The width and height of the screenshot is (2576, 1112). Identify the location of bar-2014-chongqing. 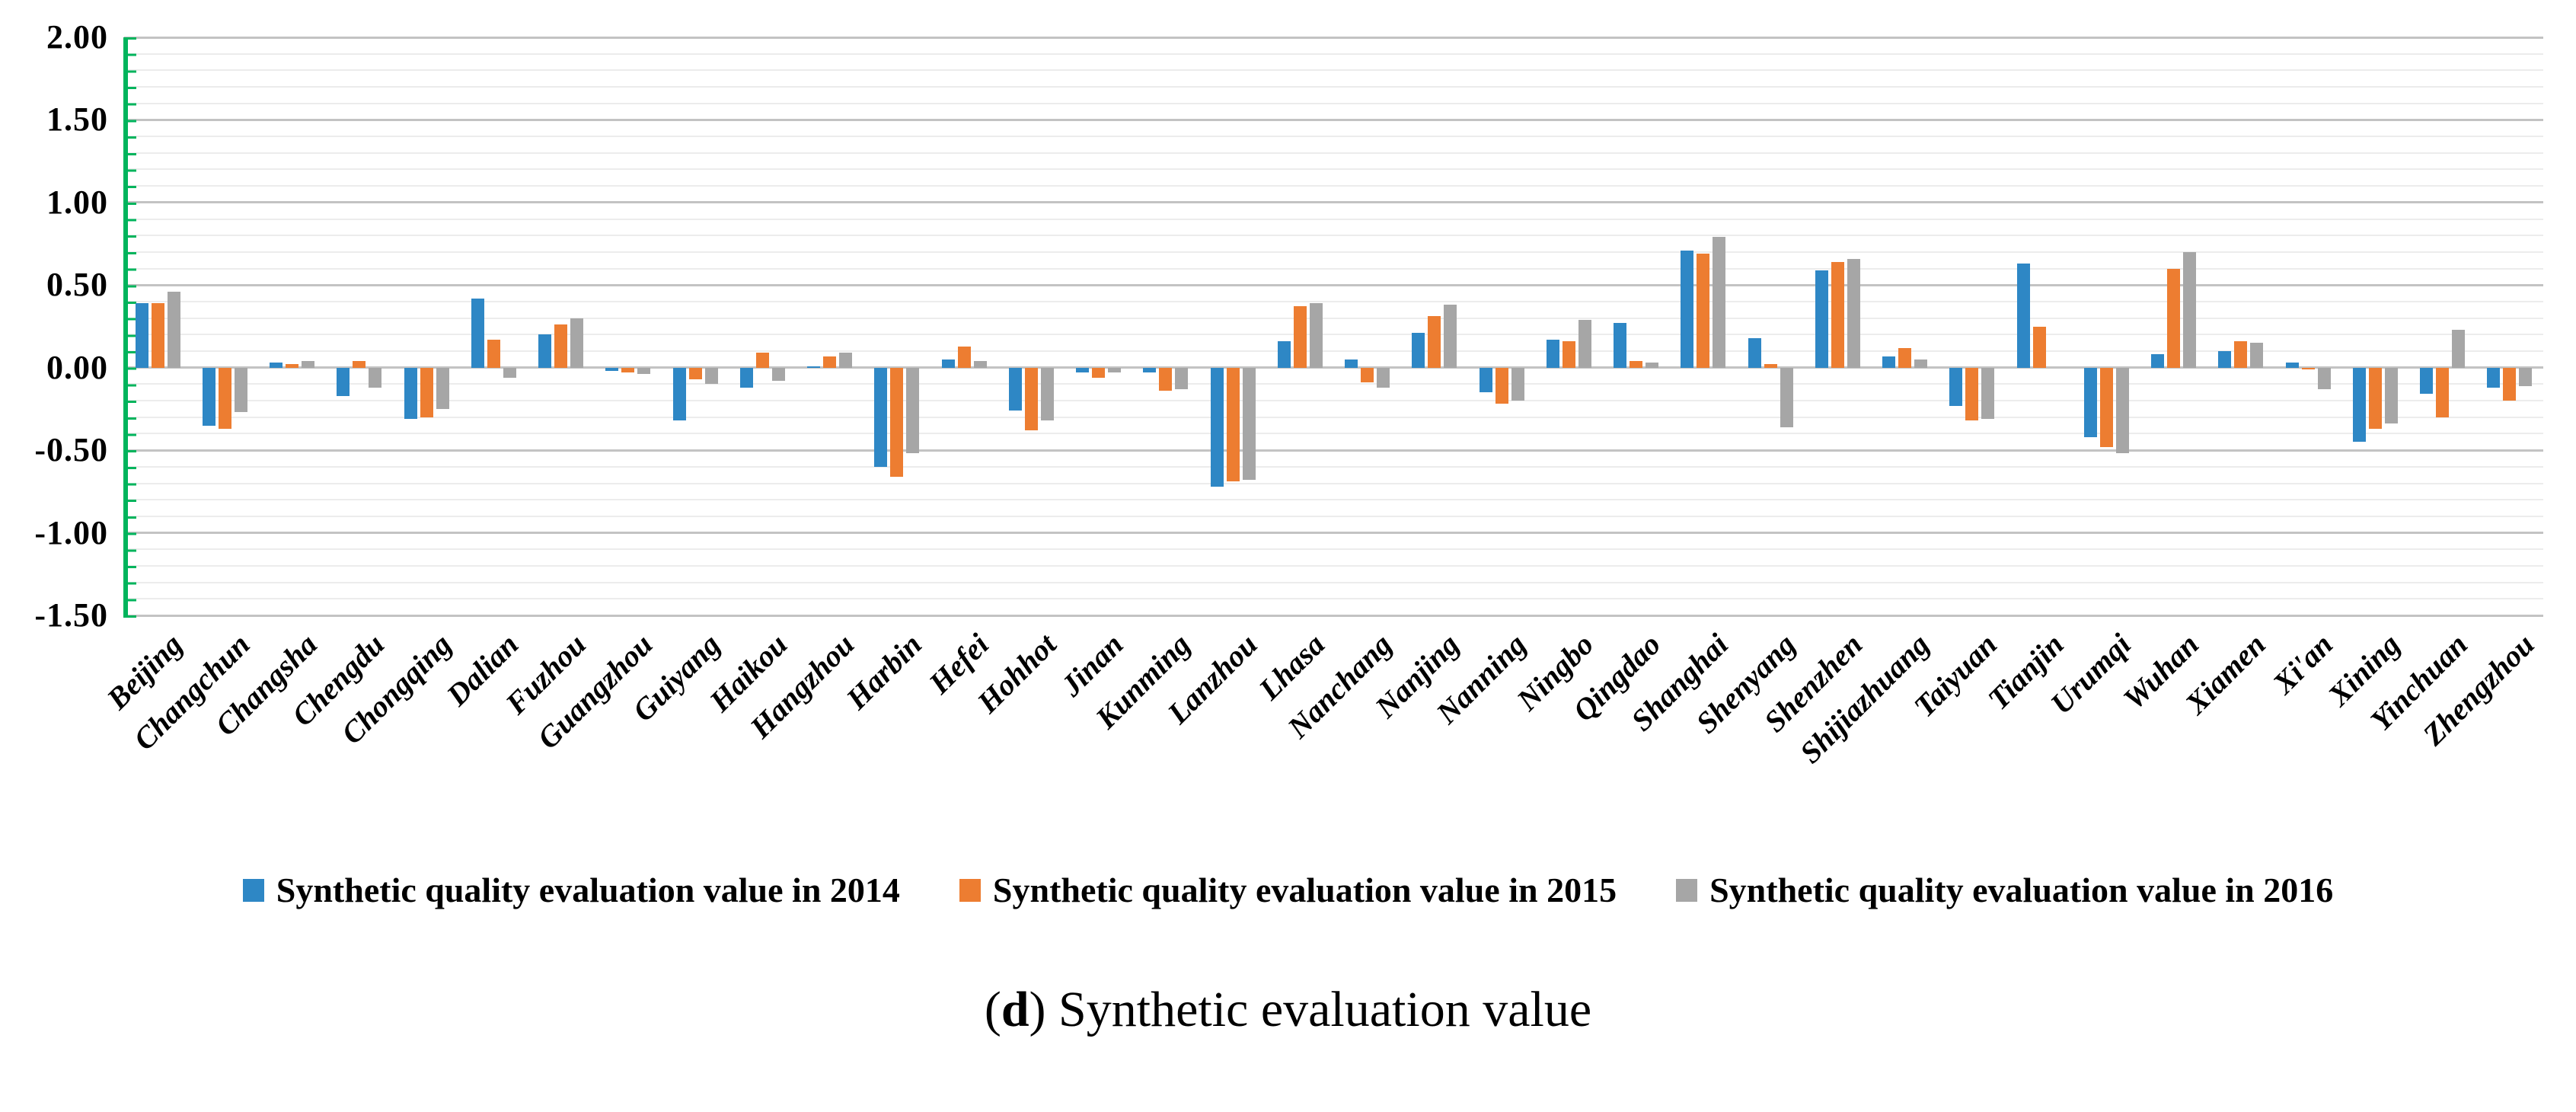
(410, 393).